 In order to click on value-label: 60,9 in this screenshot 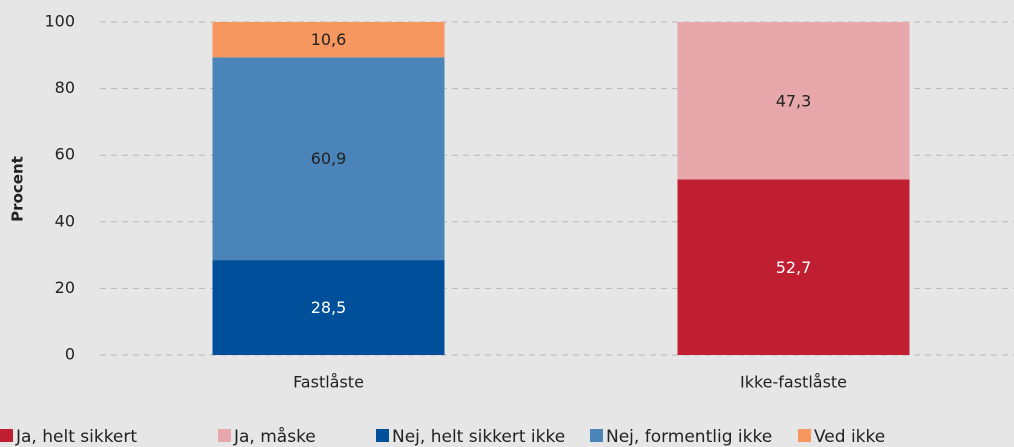, I will do `click(329, 158)`.